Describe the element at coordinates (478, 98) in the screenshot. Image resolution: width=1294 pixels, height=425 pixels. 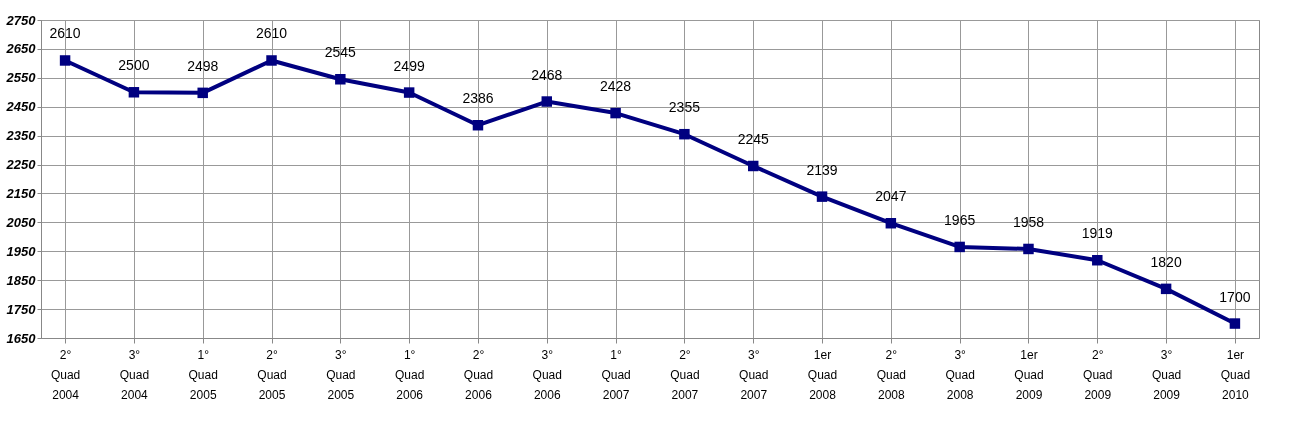
I see `data-label: 2386` at that location.